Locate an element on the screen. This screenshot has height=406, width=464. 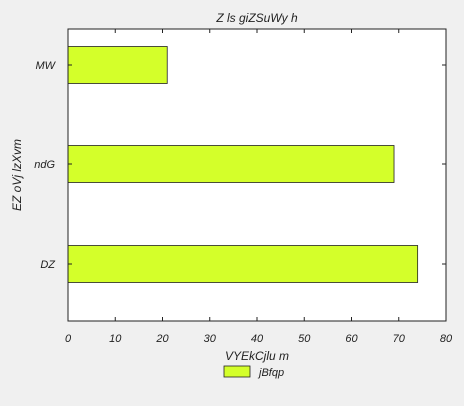
x-axis-title: VYEkCjlu m is located at coordinates (257, 356).